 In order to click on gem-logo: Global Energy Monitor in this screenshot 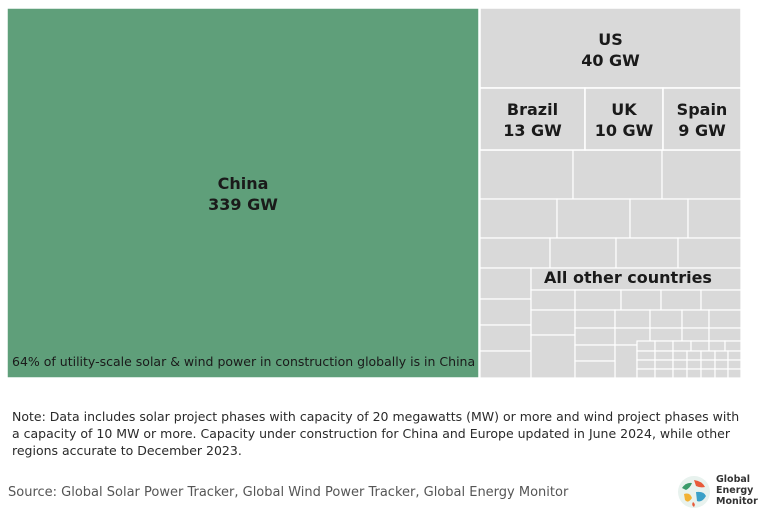, I will do `click(717, 494)`.